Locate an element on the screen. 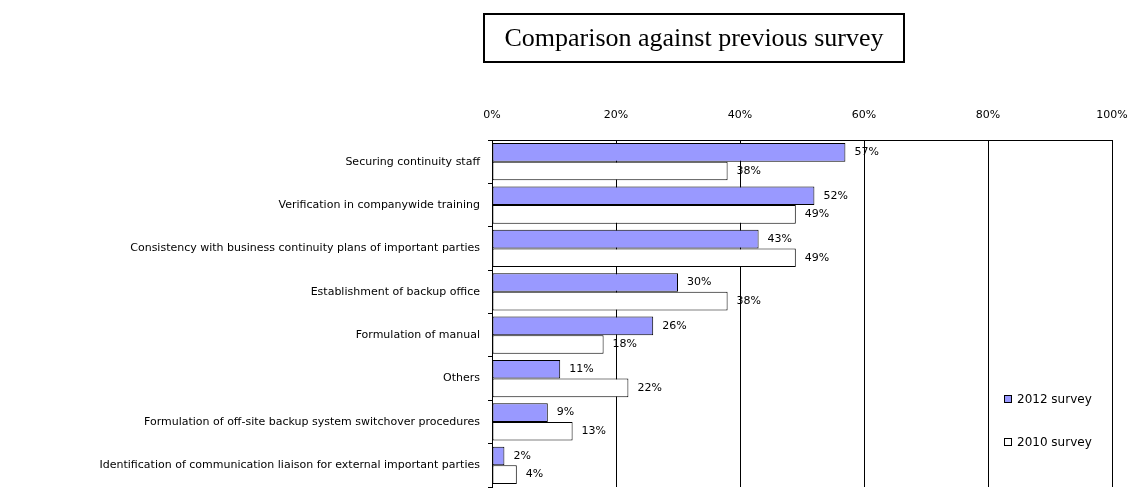  y-tick-label: Verification in companywide training is located at coordinates (379, 204).